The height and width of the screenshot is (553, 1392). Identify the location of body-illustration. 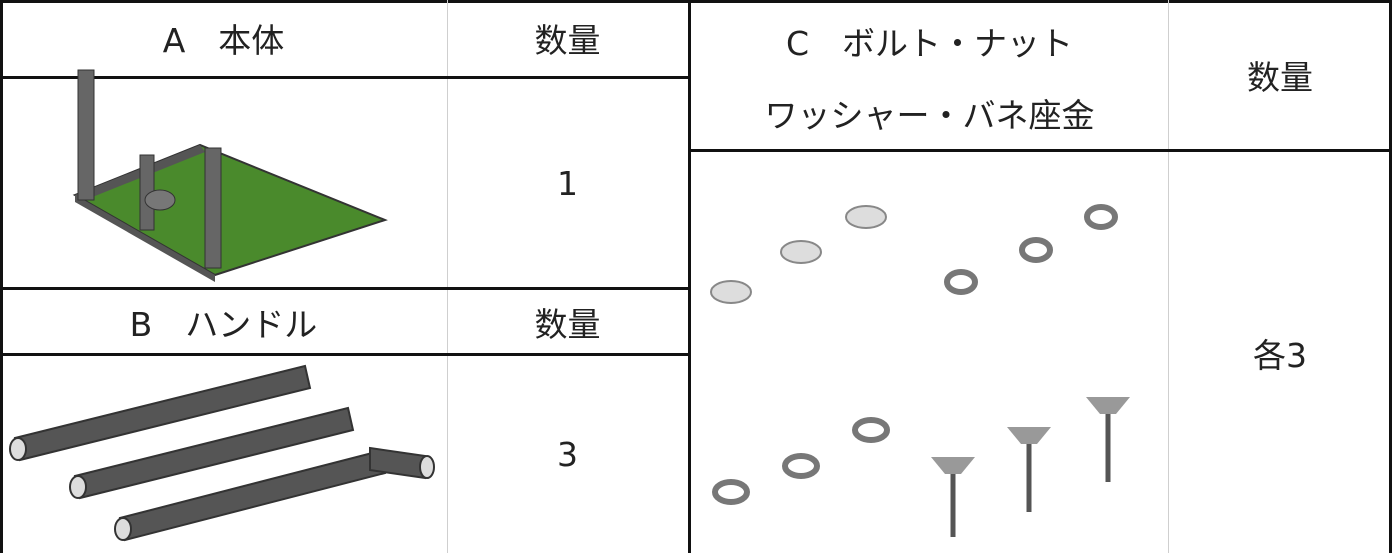
(230, 175).